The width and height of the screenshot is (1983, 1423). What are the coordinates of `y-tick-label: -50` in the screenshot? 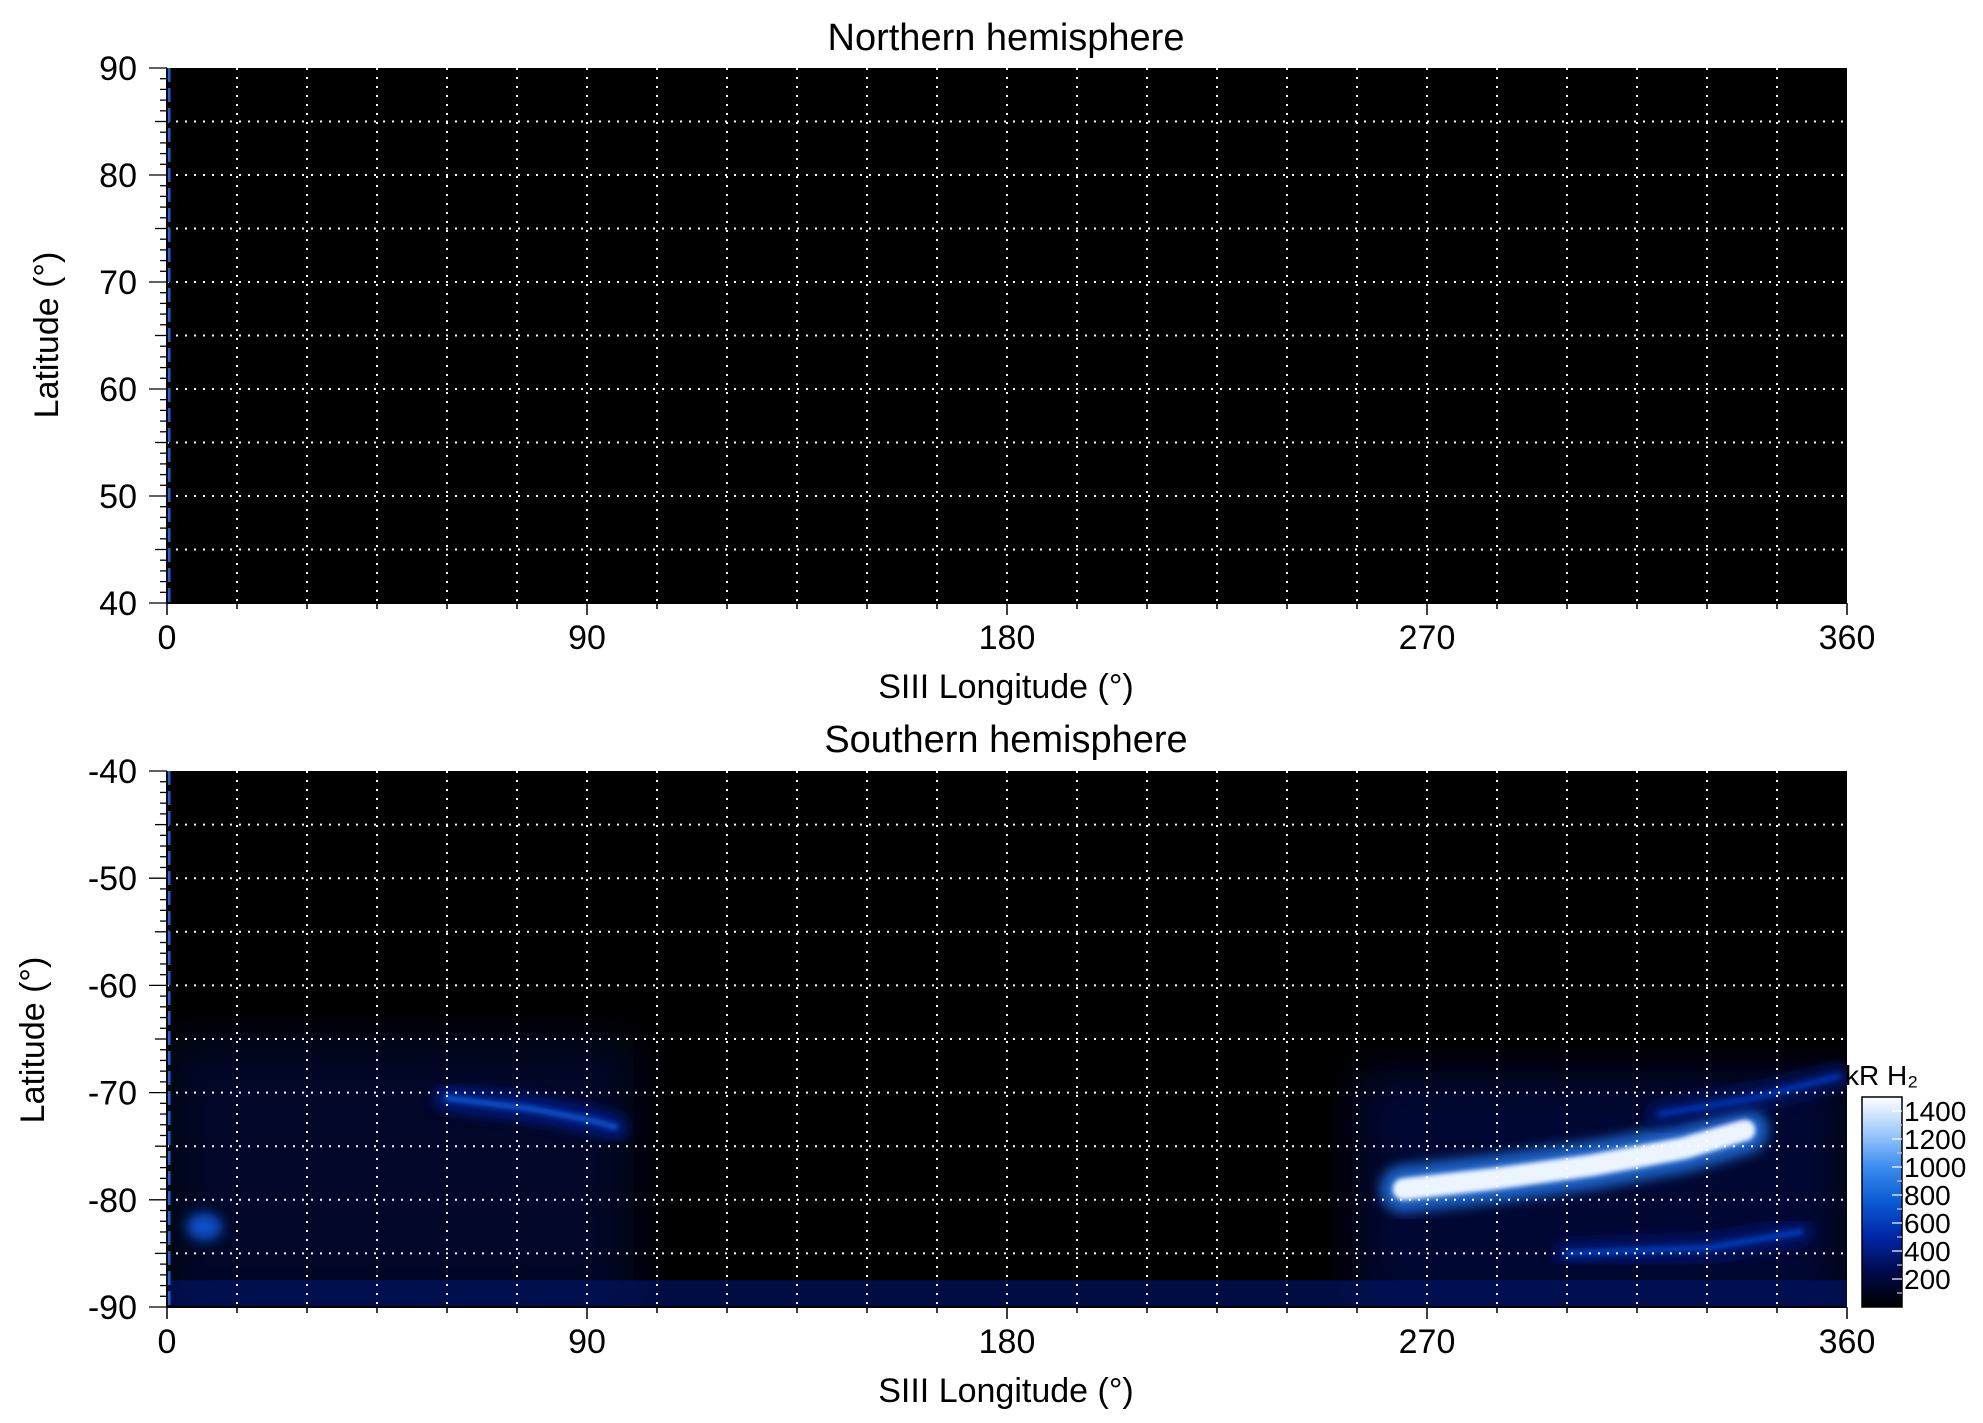 It's located at (112, 879).